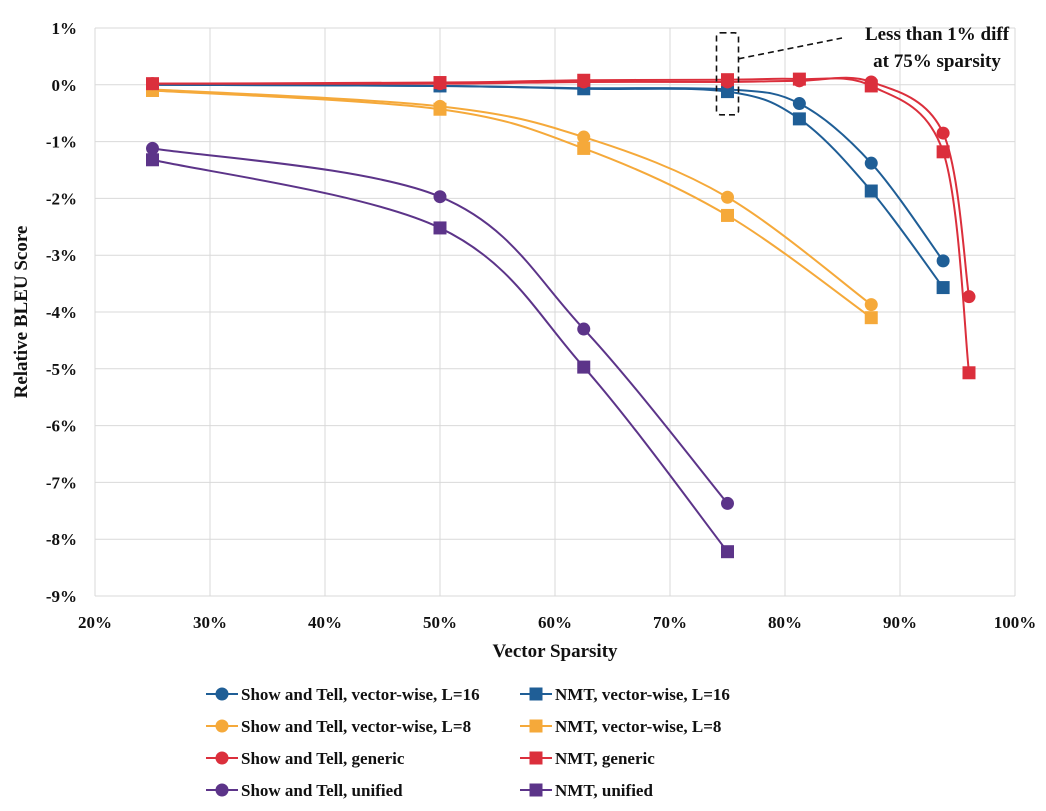 This screenshot has height=811, width=1046. What do you see at coordinates (937, 34) in the screenshot?
I see `annotation-text: Less than 1% diff` at bounding box center [937, 34].